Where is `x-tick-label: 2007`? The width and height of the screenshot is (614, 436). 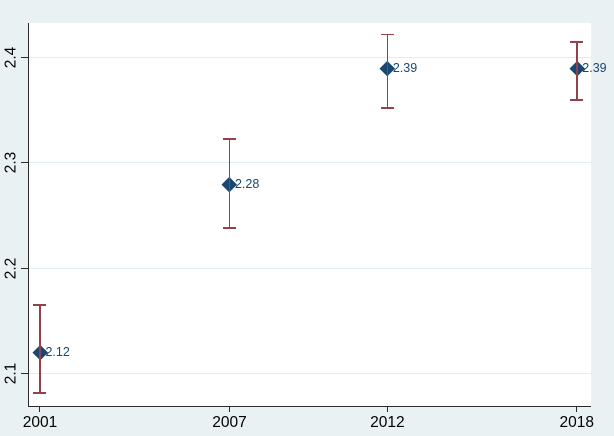 x-tick-label: 2007 is located at coordinates (229, 422).